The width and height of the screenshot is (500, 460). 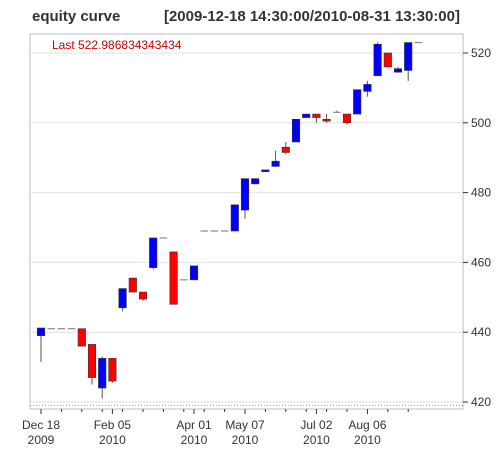 What do you see at coordinates (481, 193) in the screenshot?
I see `y-tick-label: 480` at bounding box center [481, 193].